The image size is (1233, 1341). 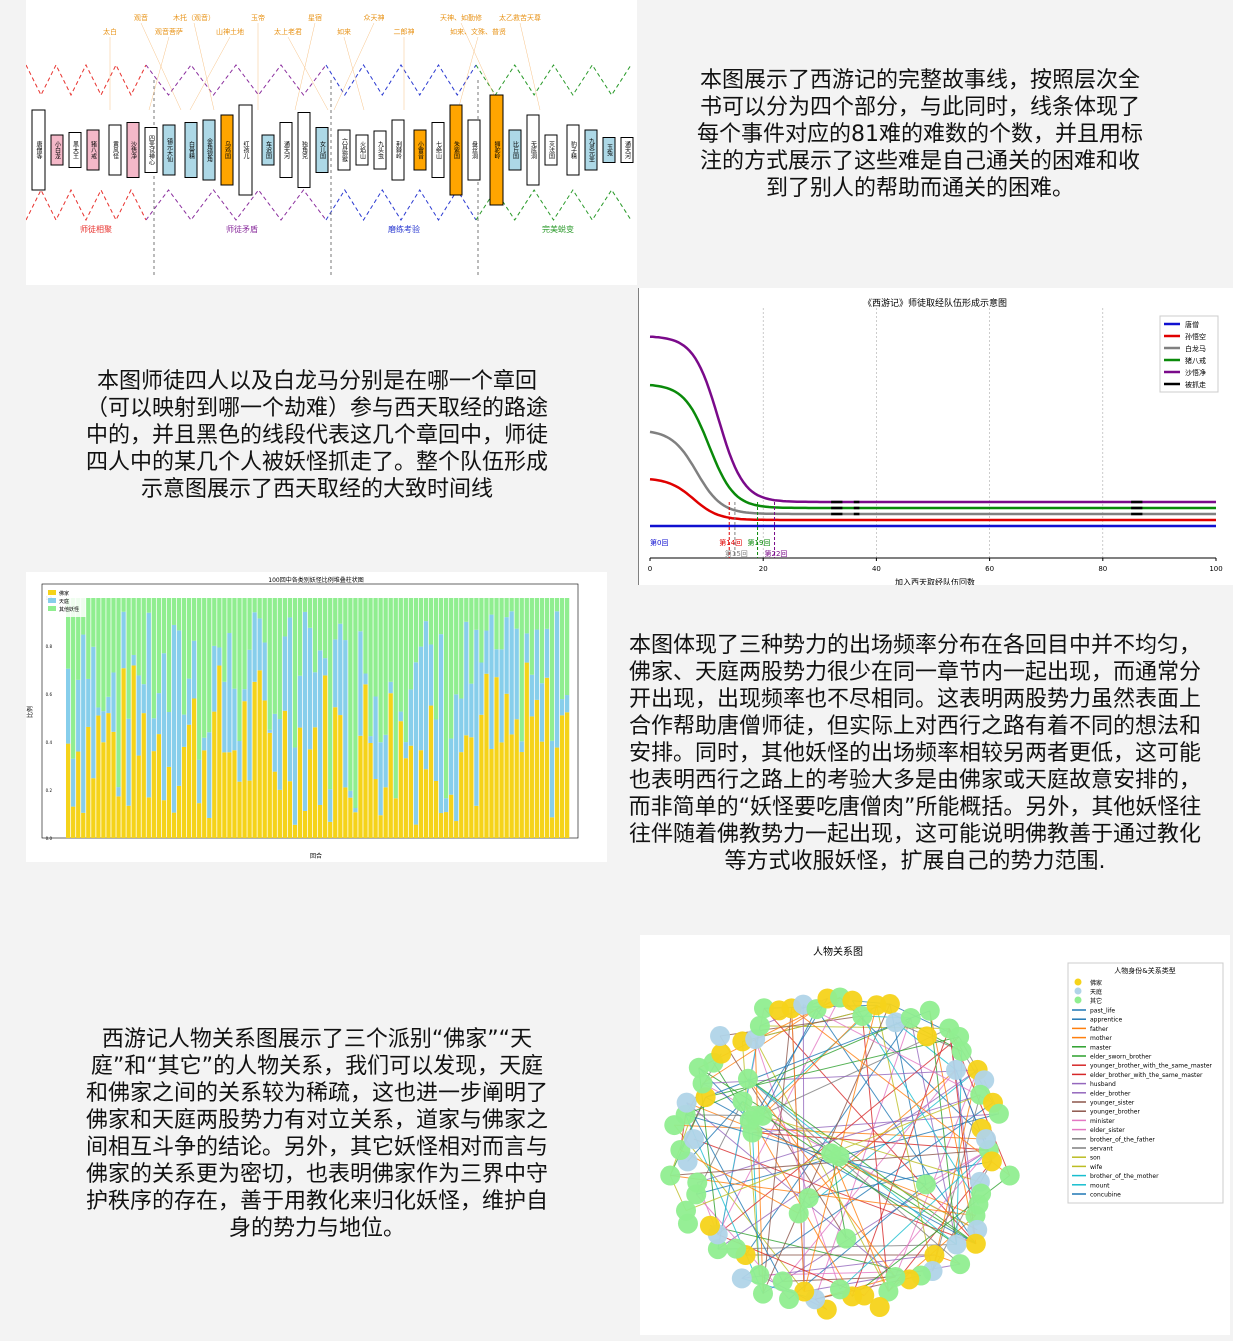 I want to click on join-annotation: 第0回, so click(x=659, y=542).